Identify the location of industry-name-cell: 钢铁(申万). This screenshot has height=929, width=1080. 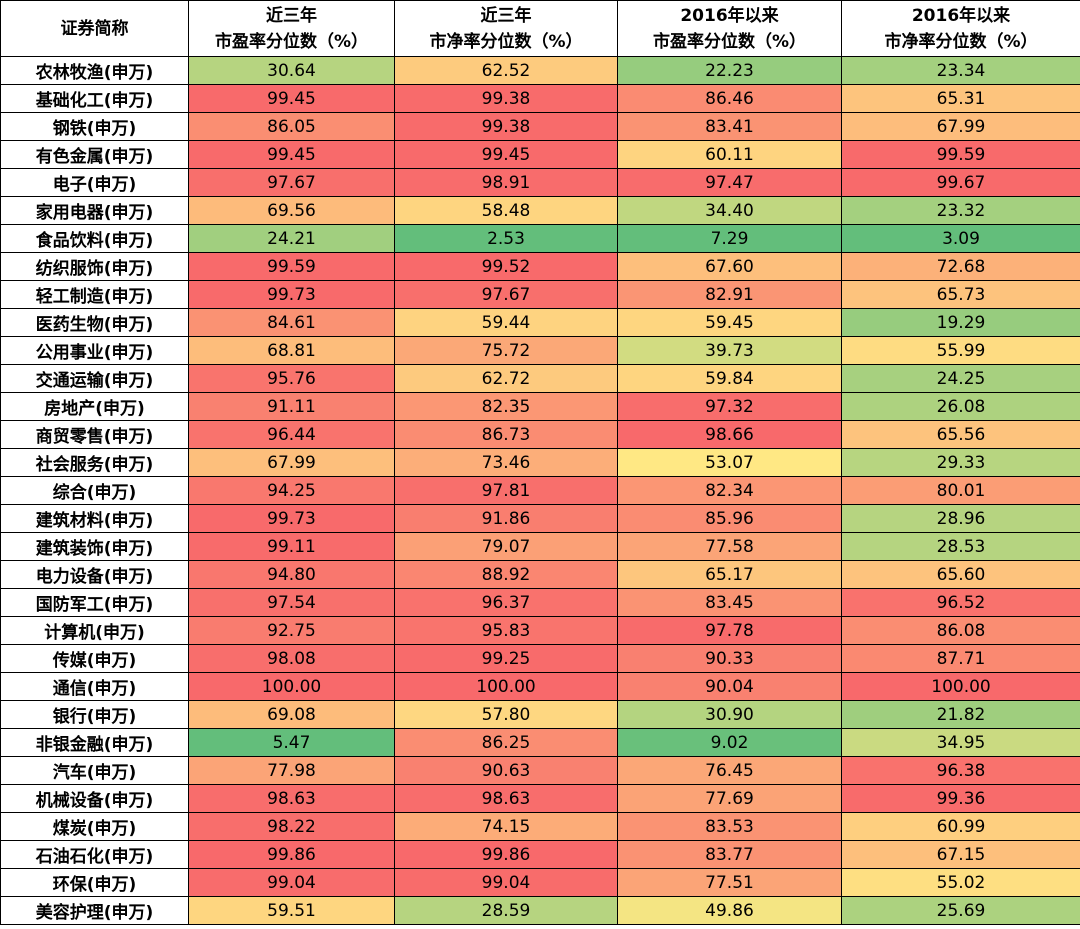
(94, 126).